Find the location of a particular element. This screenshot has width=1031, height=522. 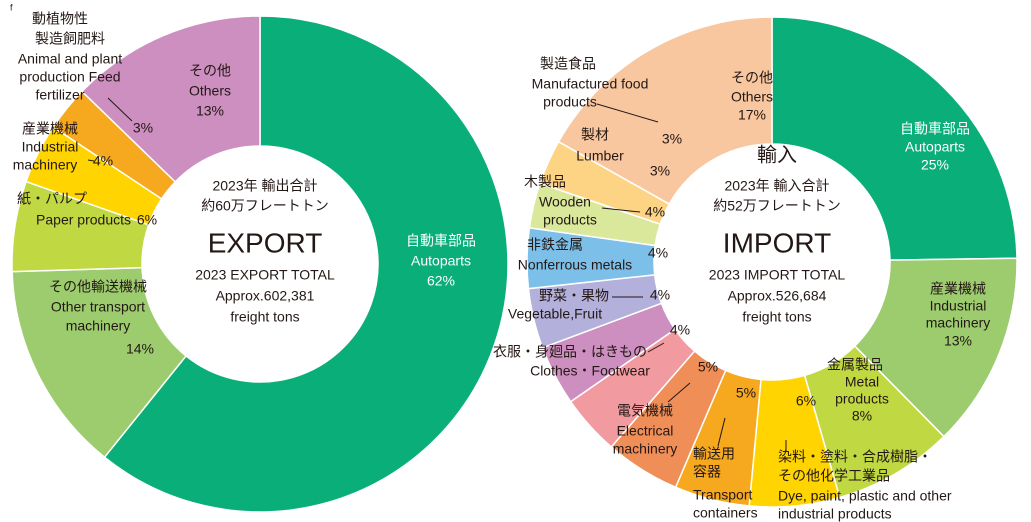

value-label: 14% is located at coordinates (140, 349).